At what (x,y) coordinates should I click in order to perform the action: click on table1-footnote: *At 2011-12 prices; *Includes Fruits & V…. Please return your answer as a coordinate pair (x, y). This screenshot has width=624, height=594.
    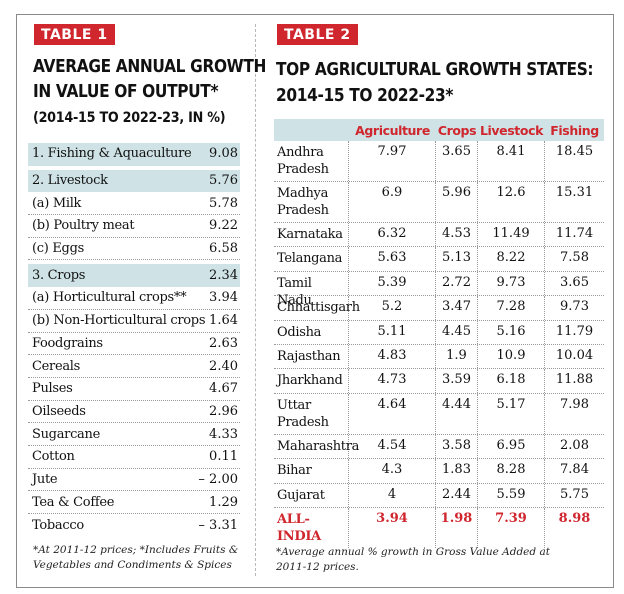
    Looking at the image, I should click on (140, 558).